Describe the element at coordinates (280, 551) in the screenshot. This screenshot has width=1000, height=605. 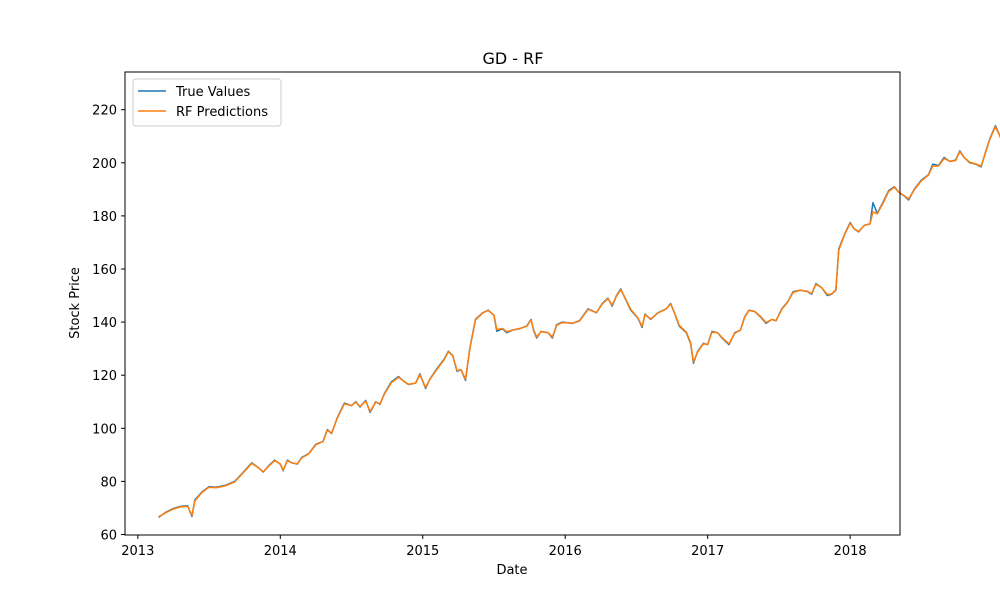
I see `x-tick-label: 2014` at that location.